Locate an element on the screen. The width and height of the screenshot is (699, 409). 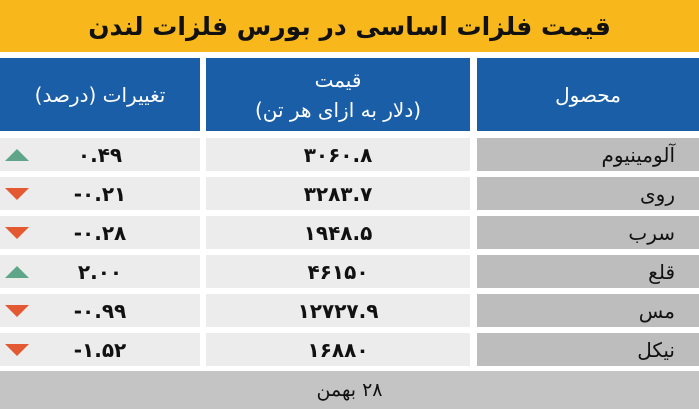
change-value: -۰.۲۱ is located at coordinates (100, 193).